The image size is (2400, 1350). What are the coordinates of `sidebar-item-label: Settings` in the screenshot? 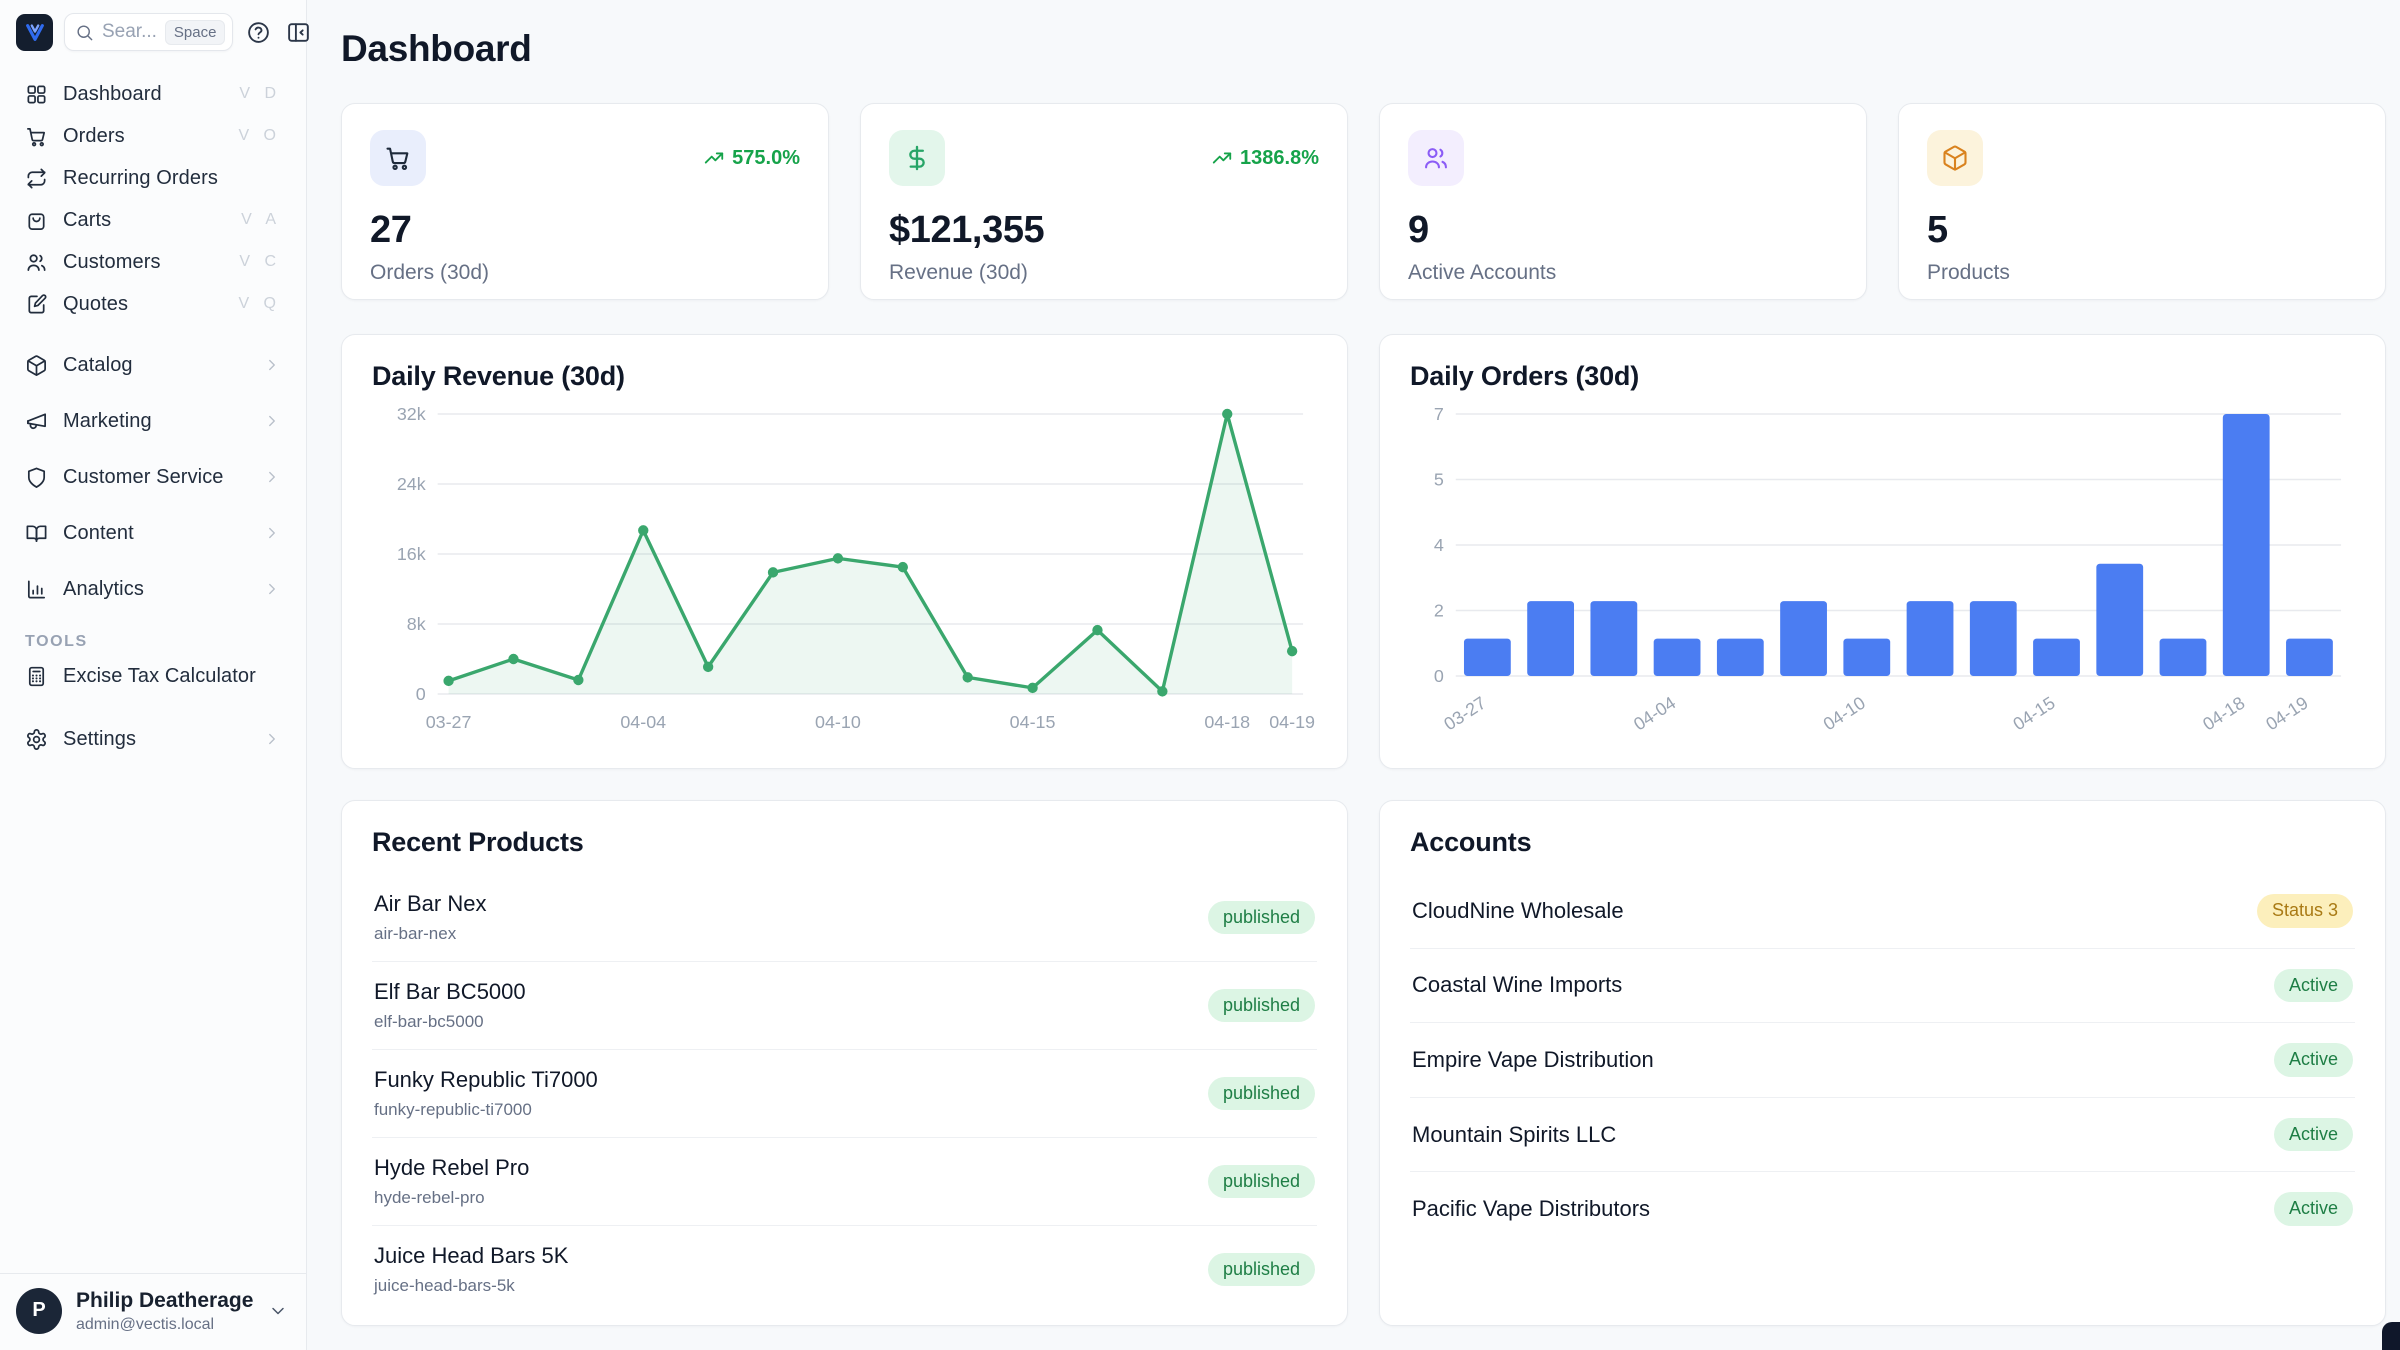 It's located at (100, 738).